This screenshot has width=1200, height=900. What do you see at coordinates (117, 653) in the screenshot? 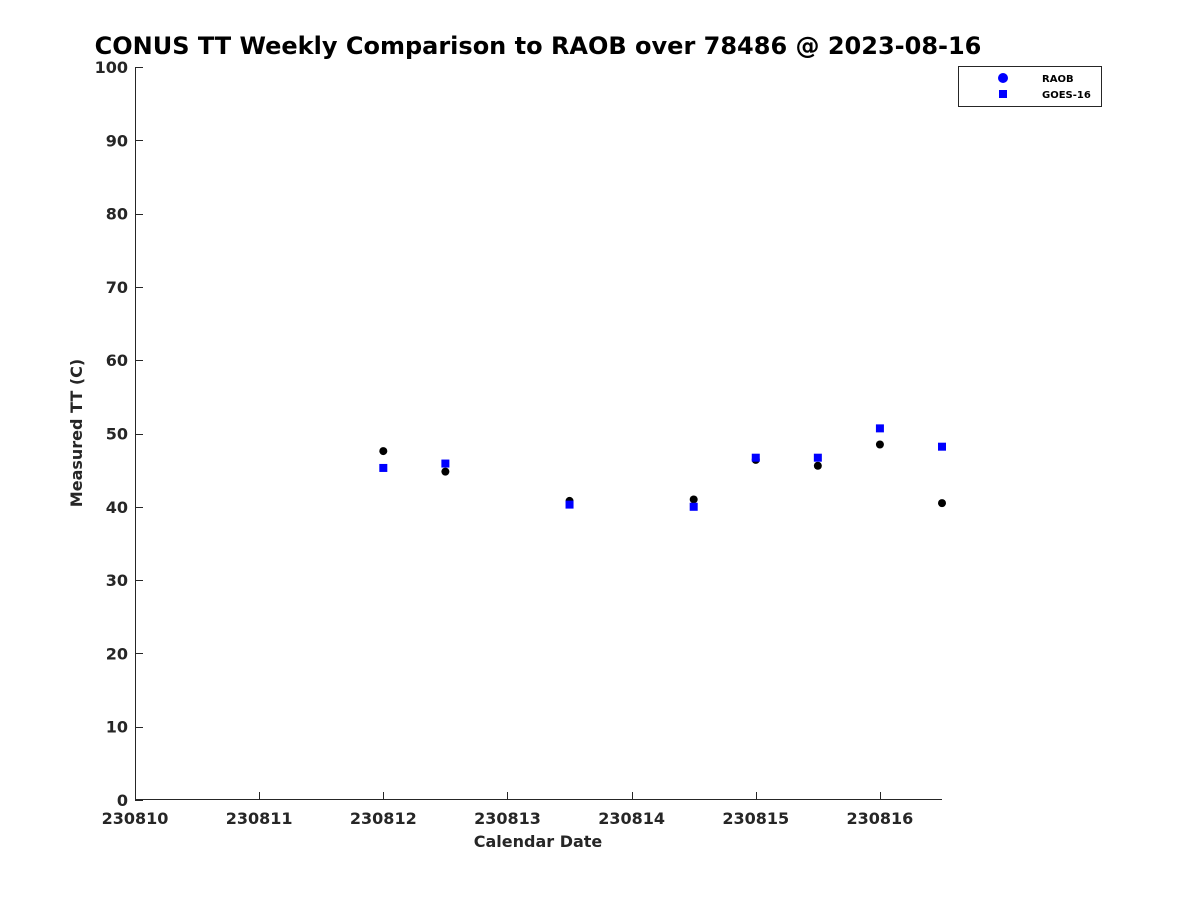
I see `y-tick-label: 20` at bounding box center [117, 653].